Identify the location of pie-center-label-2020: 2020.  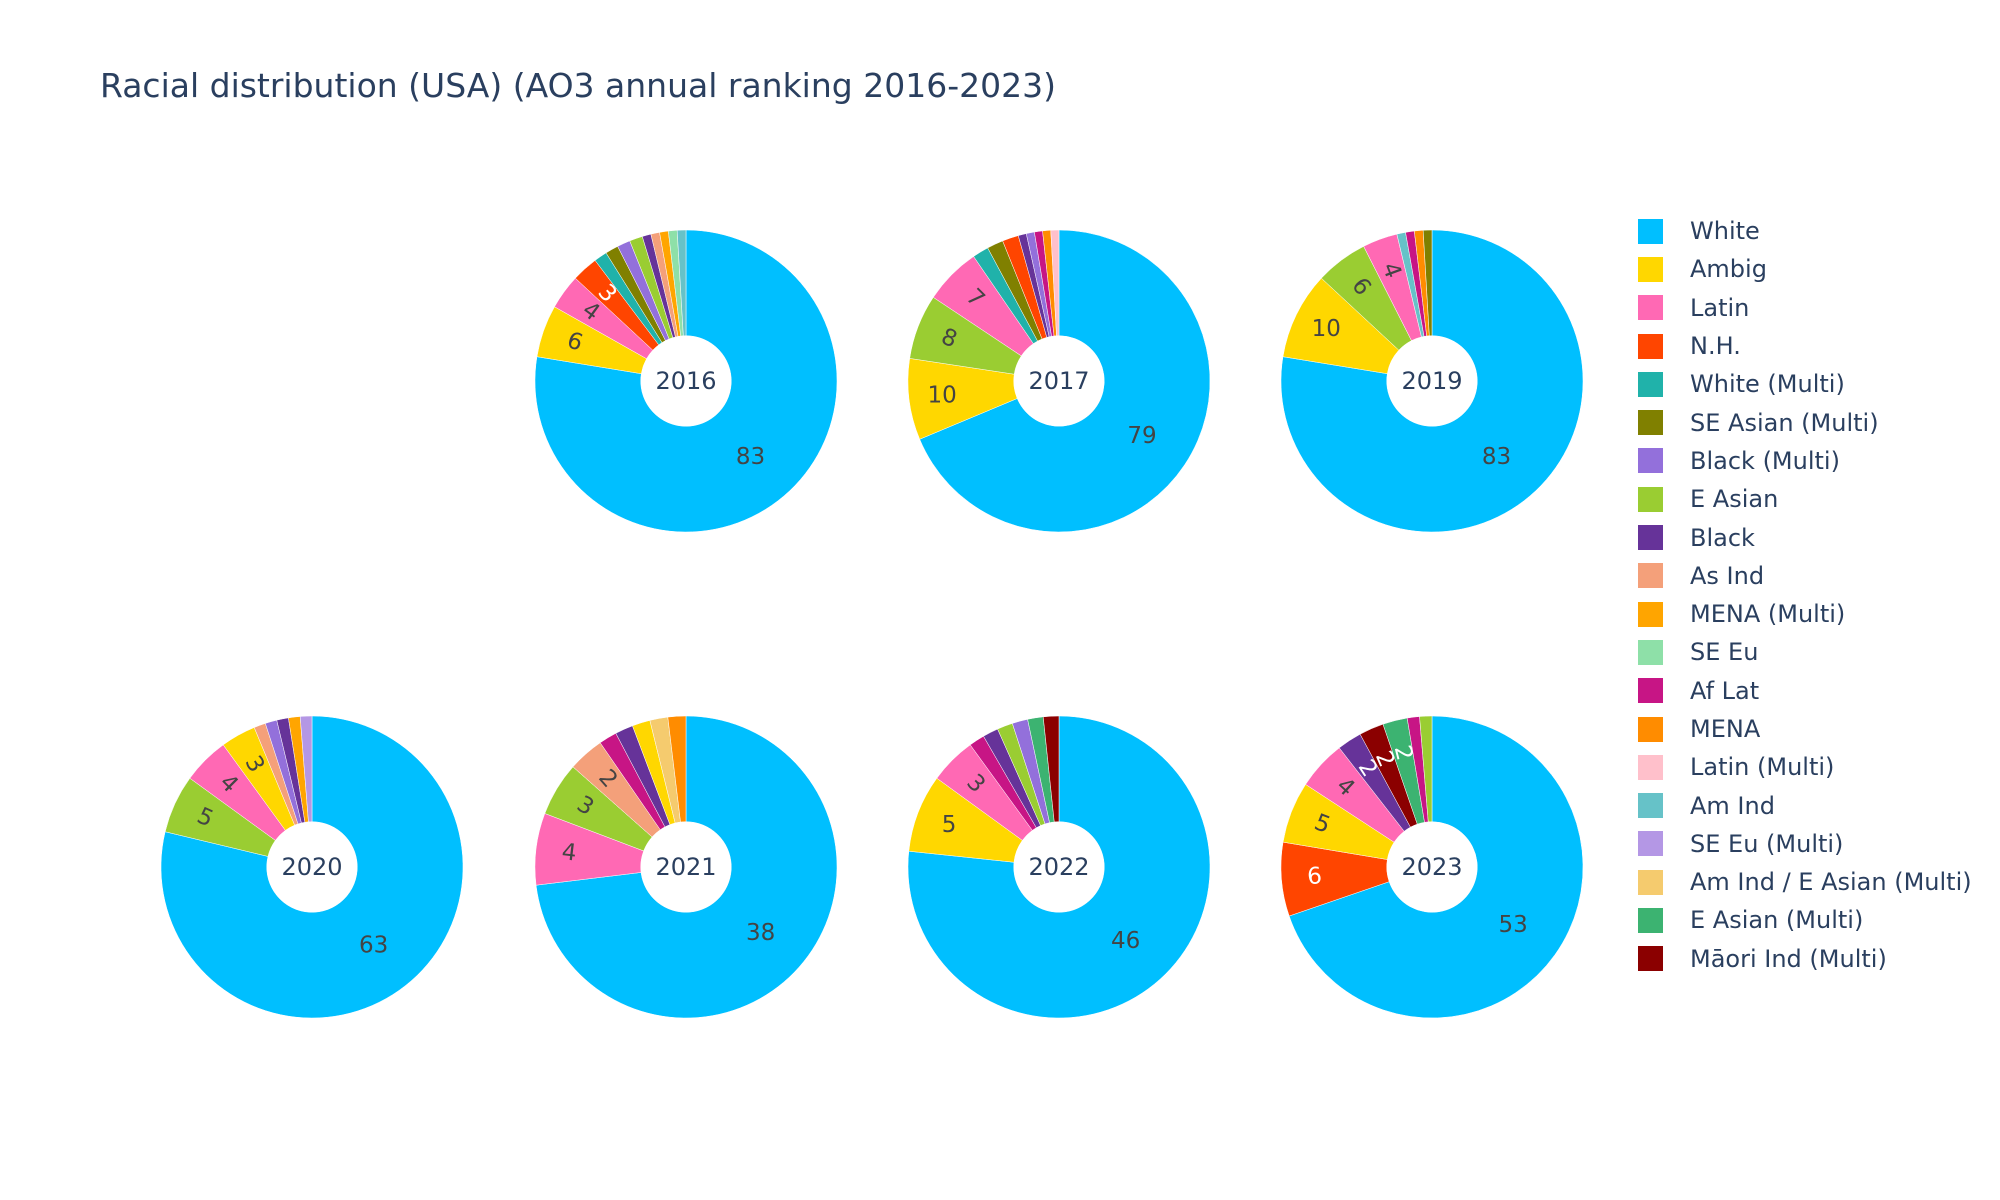
(311, 867).